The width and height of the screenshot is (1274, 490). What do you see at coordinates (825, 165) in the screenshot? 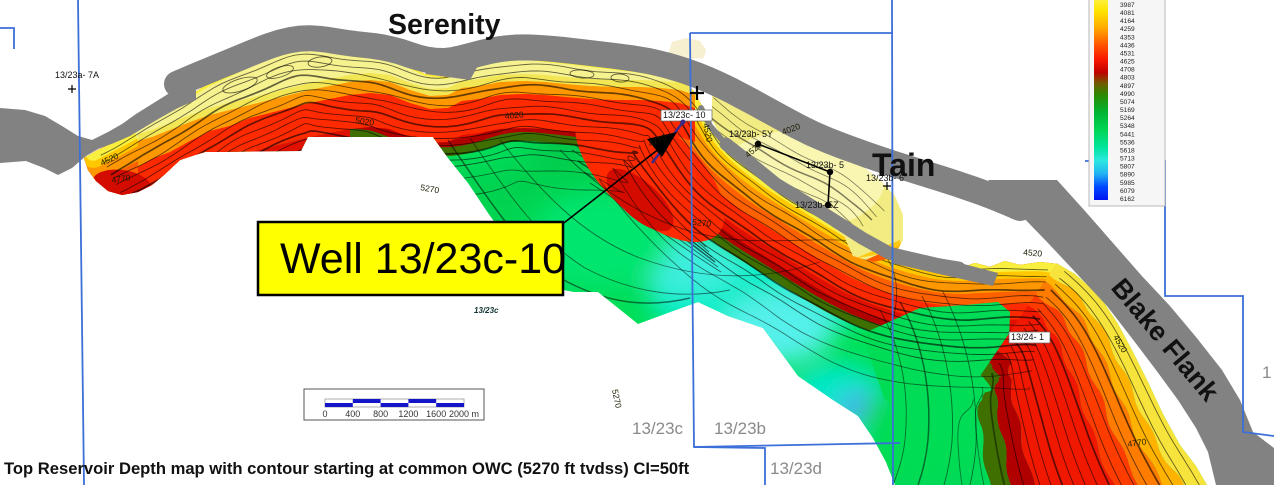
I see `svg-text: 13/23b- 5` at bounding box center [825, 165].